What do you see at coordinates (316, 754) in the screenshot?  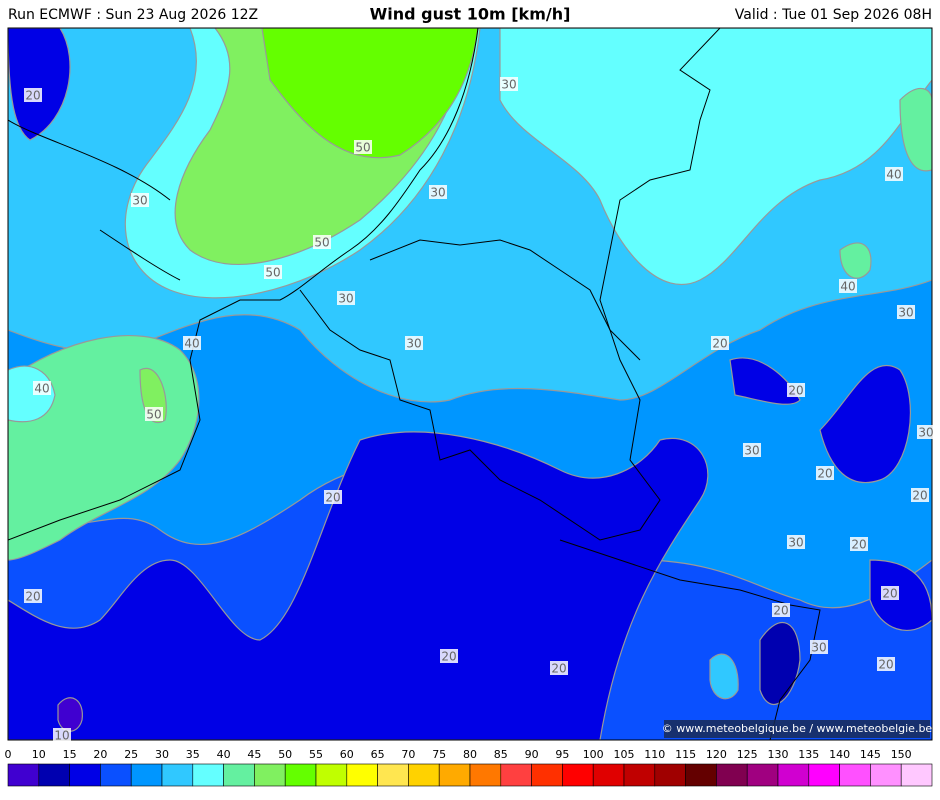 I see `colorbar-tick-label: 55` at bounding box center [316, 754].